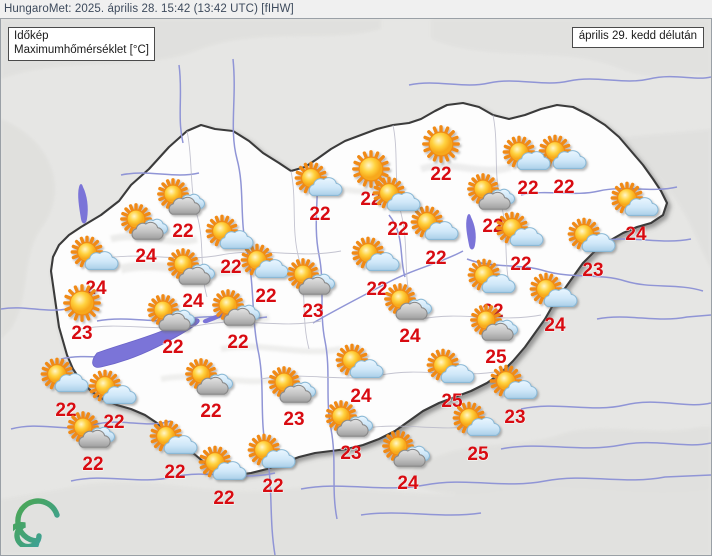 The height and width of the screenshot is (556, 712). Describe the element at coordinates (471, 232) in the screenshot. I see `lake-tisza` at that location.